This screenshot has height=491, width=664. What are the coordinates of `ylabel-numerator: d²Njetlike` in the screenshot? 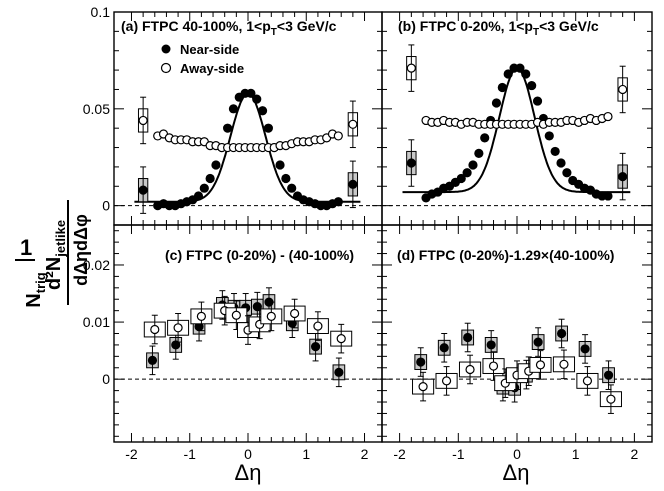 It's located at (55, 255).